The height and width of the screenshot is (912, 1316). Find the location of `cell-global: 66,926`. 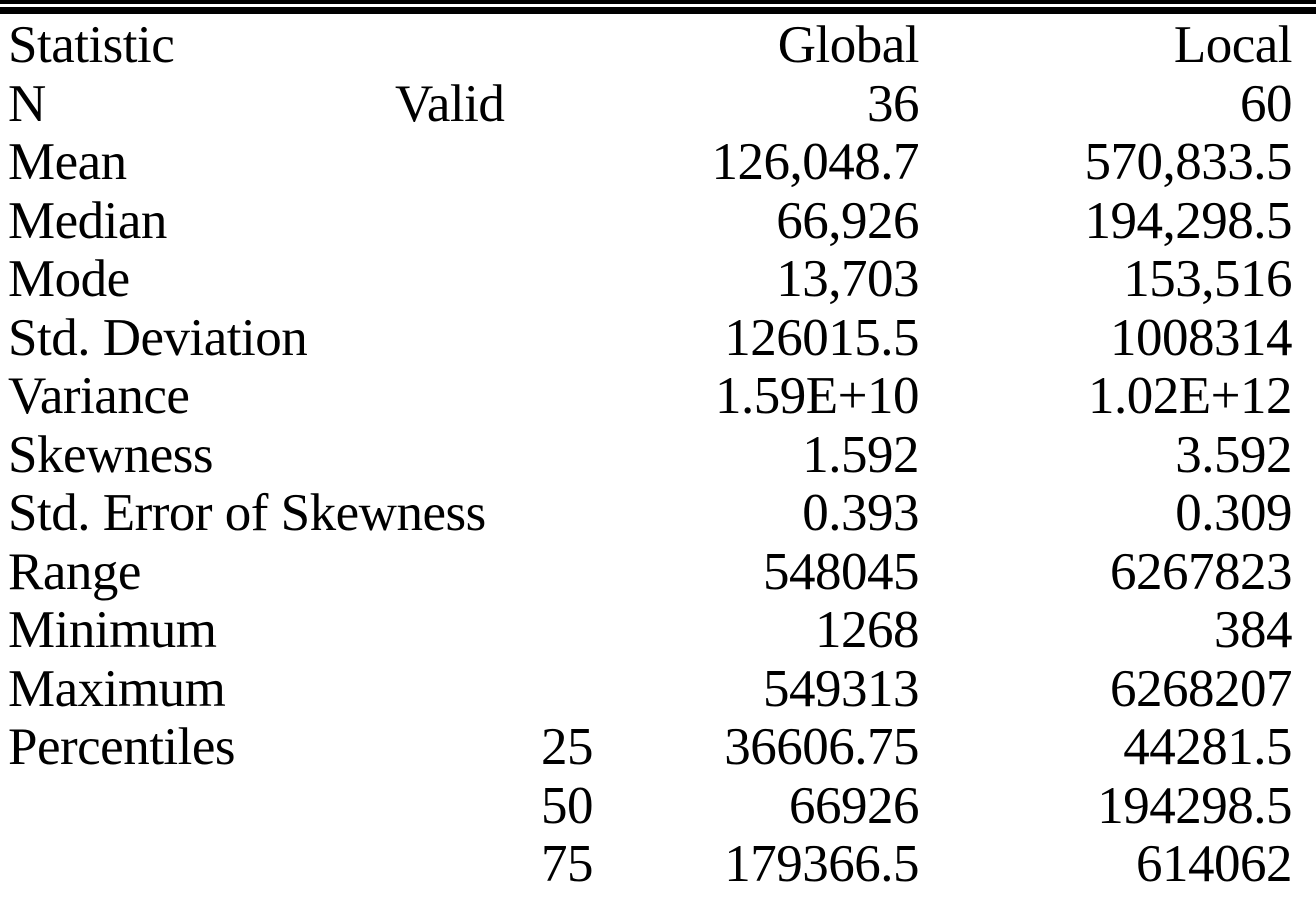

cell-global: 66,926 is located at coordinates (847, 220).